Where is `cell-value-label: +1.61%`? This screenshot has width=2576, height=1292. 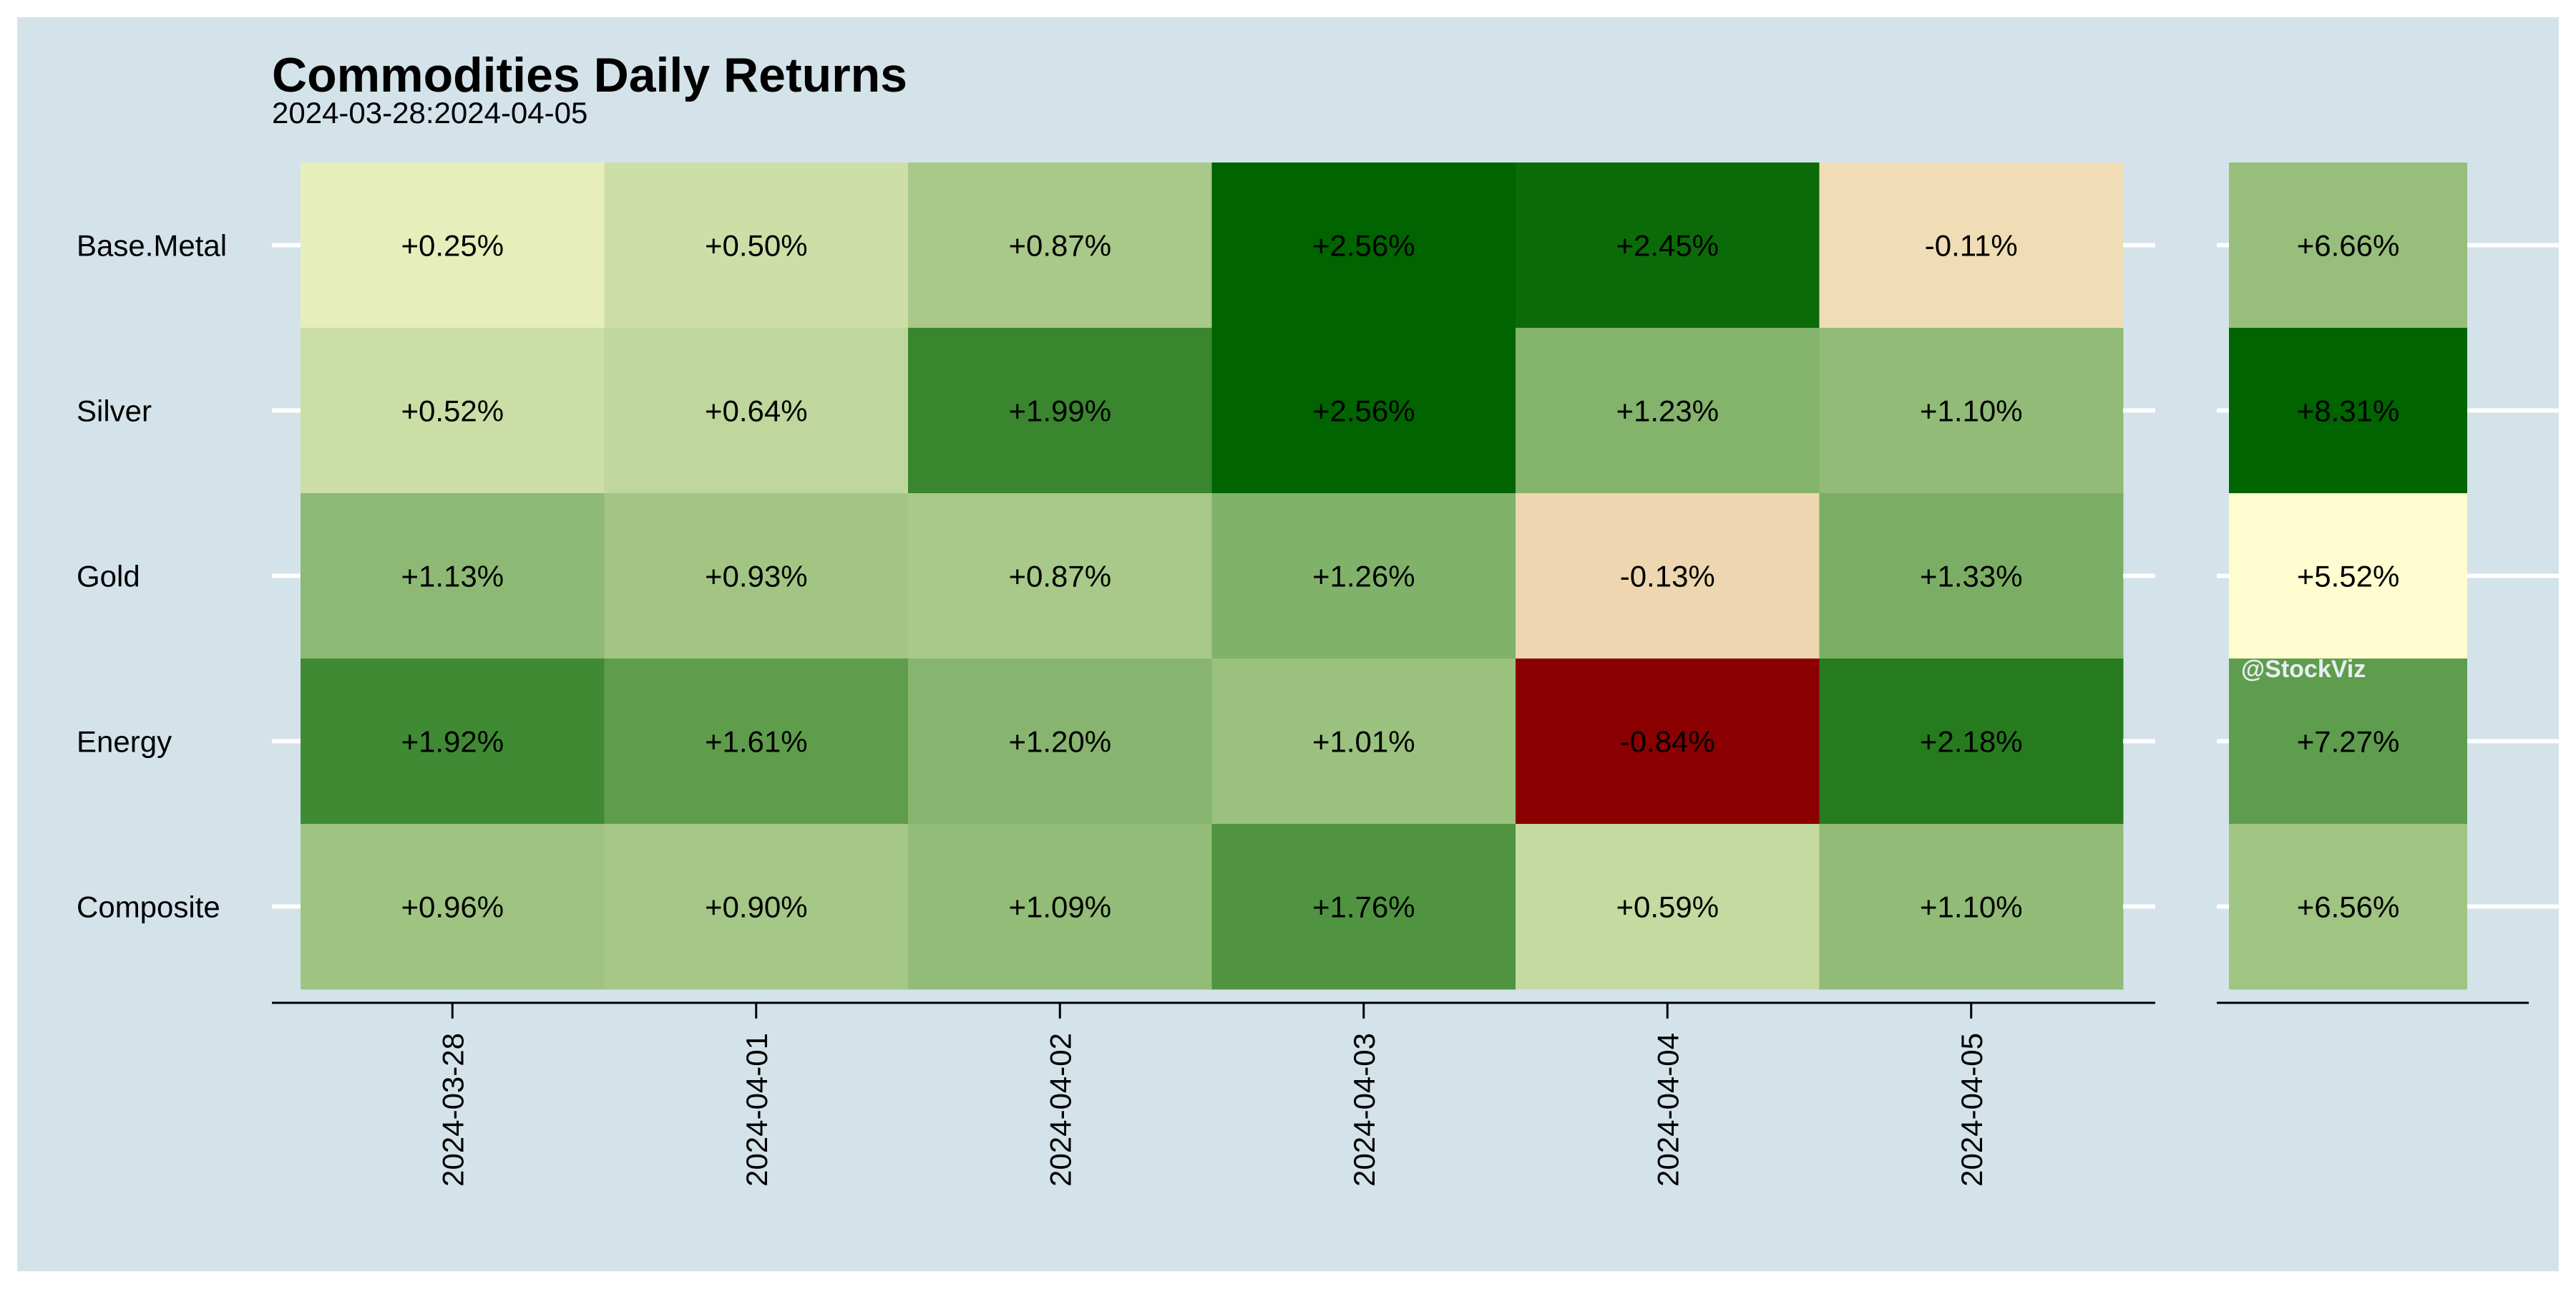
cell-value-label: +1.61% is located at coordinates (756, 742).